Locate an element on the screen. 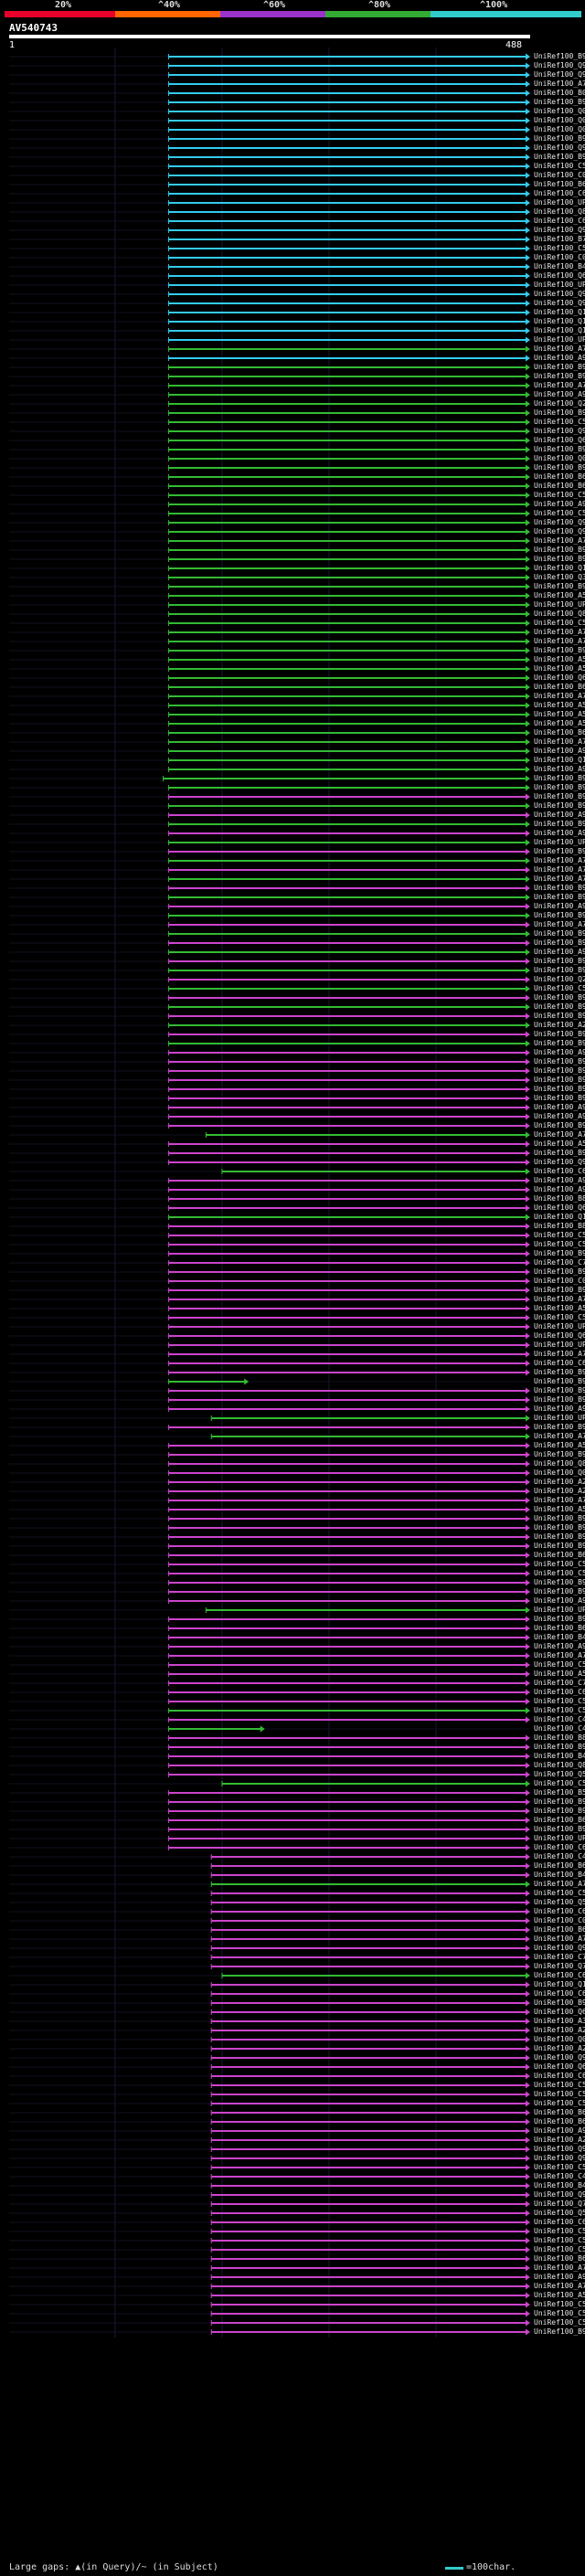 The height and width of the screenshot is (2576, 585). hit-label: UniRef100_A5AN16 is located at coordinates (560, 705).